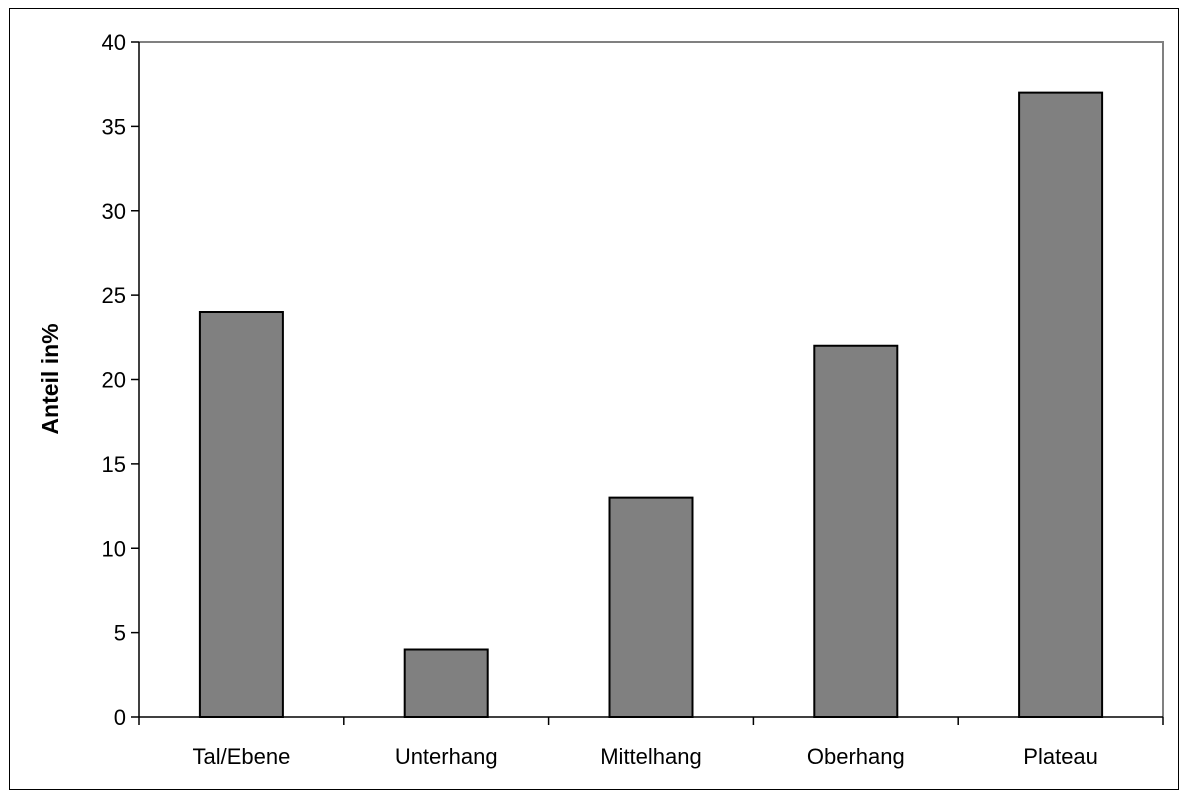  I want to click on bar-tal-ebene, so click(241, 514).